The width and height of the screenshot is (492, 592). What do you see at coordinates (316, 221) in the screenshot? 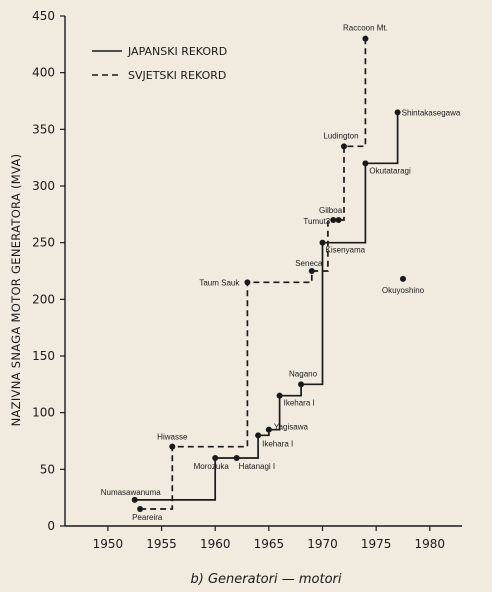
I see `point-label: Tumut3` at bounding box center [316, 221].